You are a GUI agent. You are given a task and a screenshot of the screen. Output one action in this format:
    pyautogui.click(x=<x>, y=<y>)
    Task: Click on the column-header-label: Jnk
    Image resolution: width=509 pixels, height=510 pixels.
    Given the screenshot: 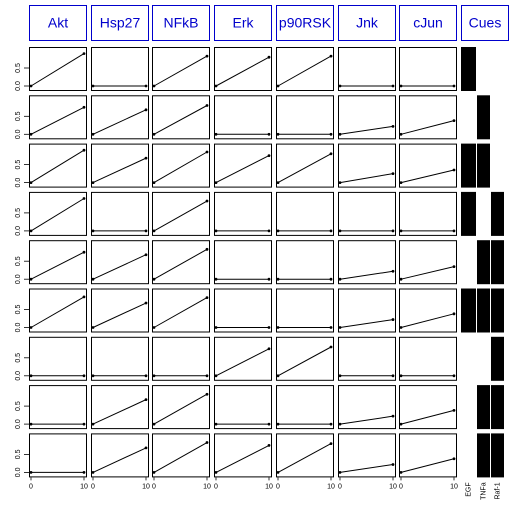 What is the action you would take?
    pyautogui.click(x=367, y=23)
    